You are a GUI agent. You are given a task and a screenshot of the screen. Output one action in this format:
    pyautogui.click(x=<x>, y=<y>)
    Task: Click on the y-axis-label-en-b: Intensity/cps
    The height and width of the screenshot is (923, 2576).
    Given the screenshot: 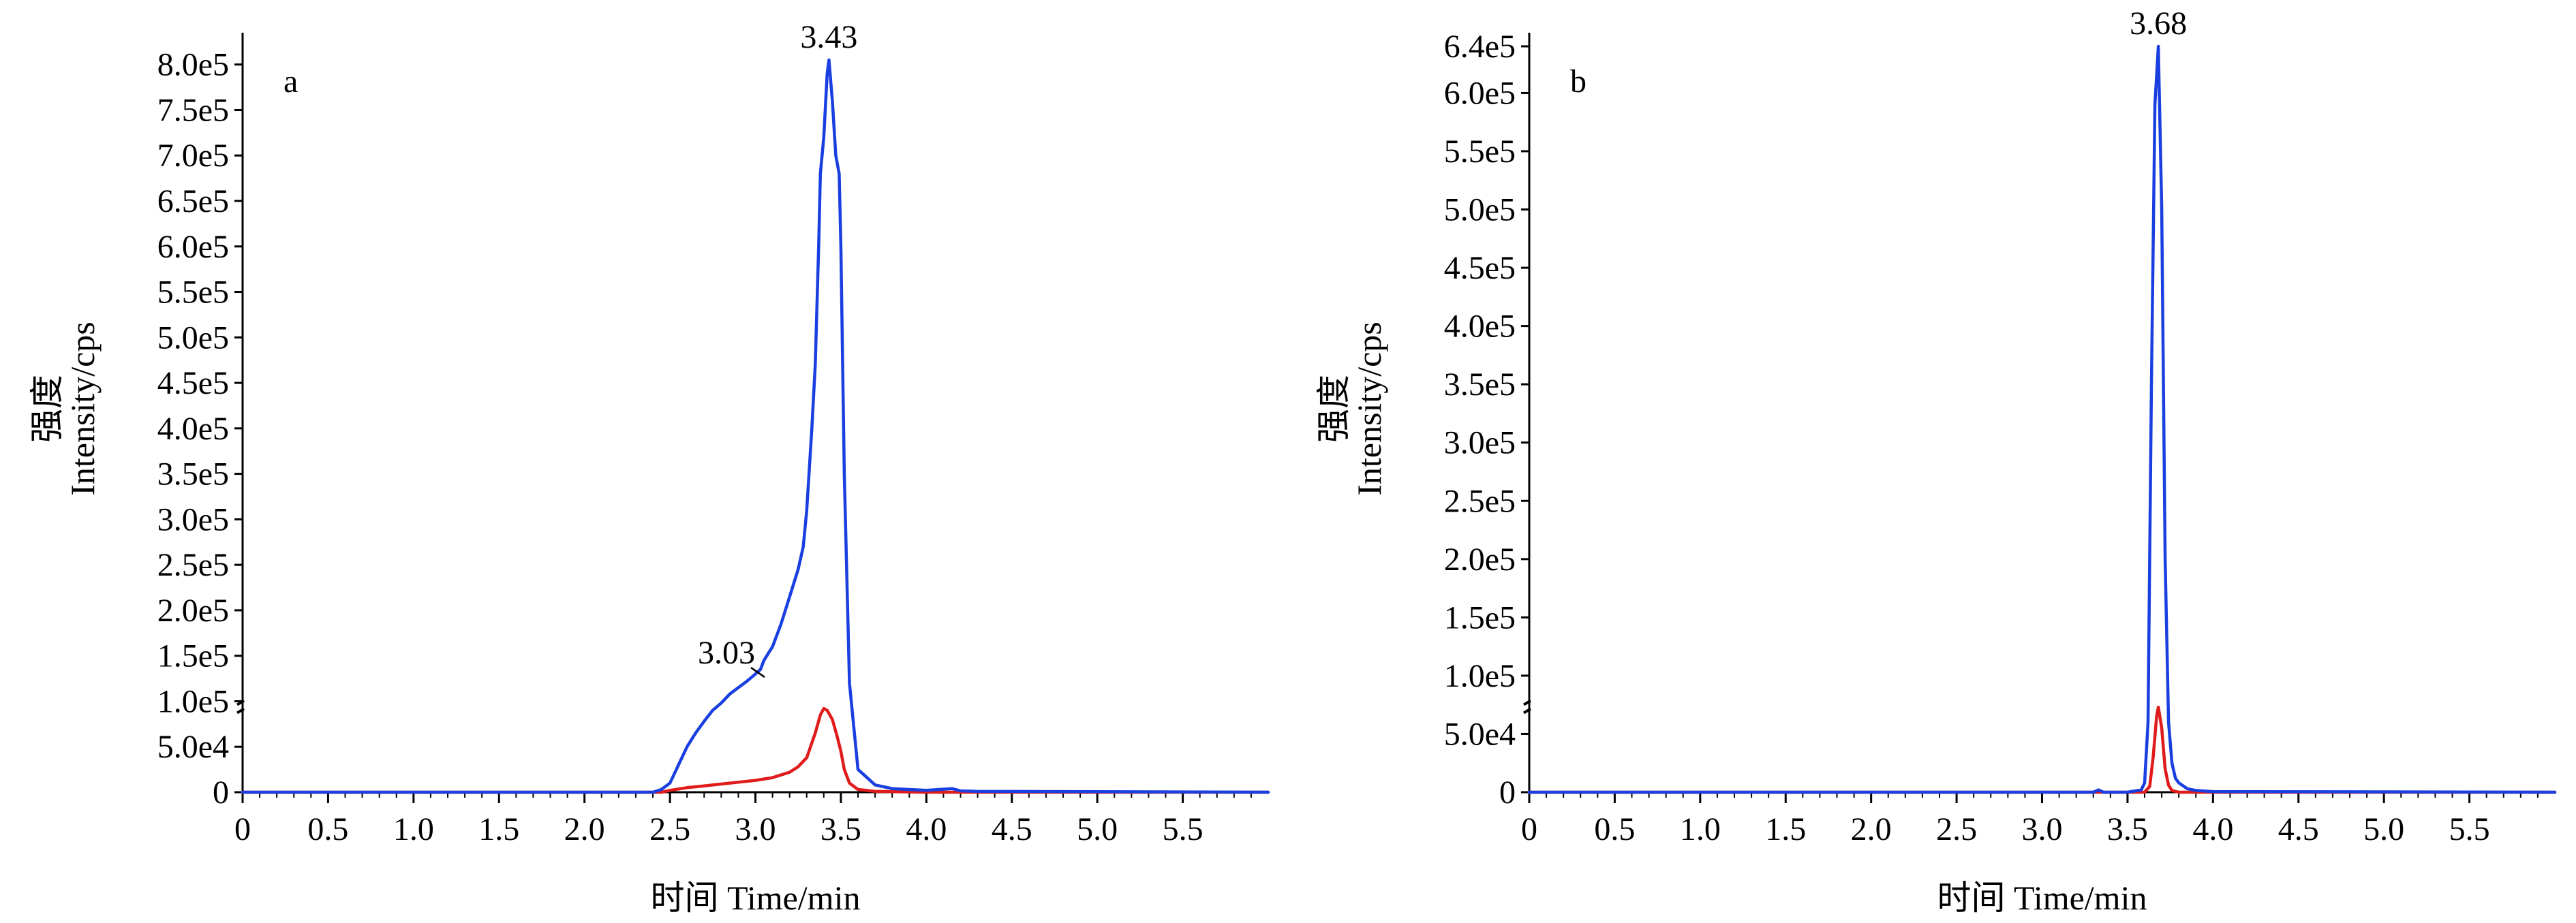 What is the action you would take?
    pyautogui.click(x=1369, y=409)
    